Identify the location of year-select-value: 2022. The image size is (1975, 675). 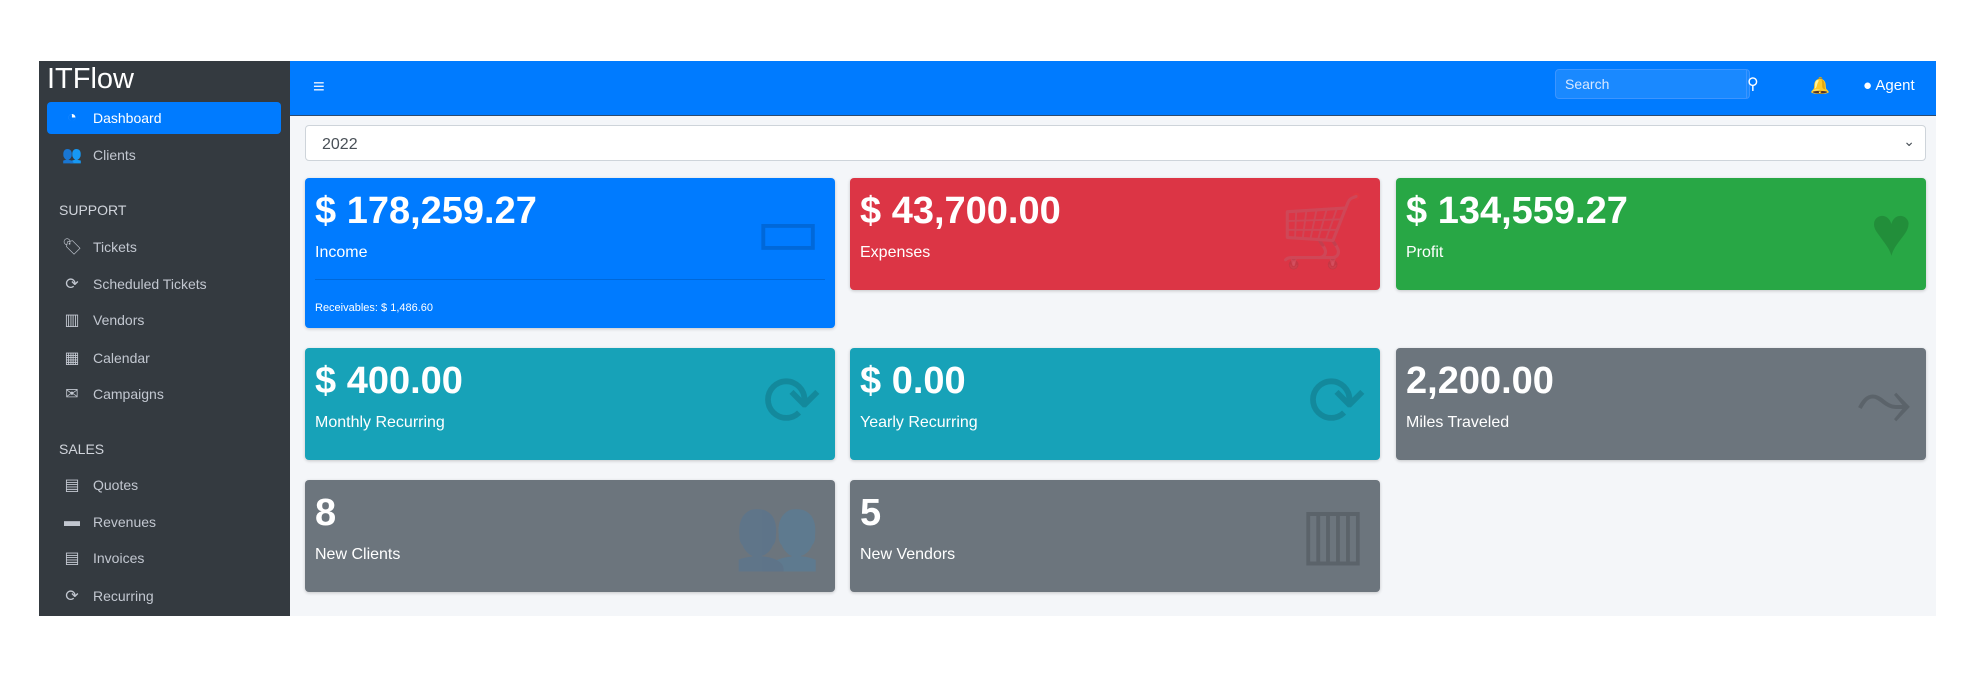
(340, 144).